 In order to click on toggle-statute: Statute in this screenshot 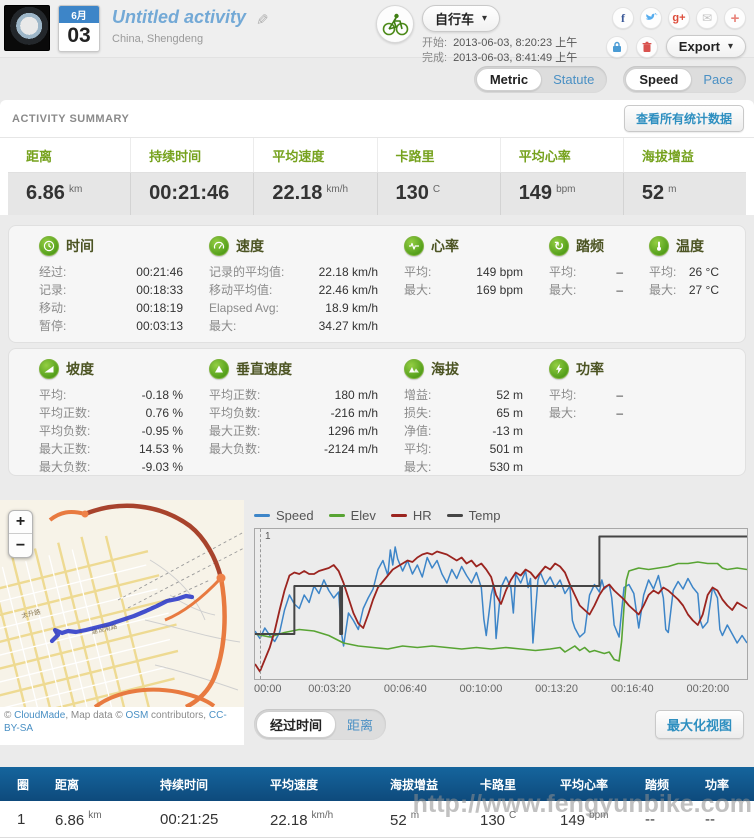, I will do `click(574, 79)`.